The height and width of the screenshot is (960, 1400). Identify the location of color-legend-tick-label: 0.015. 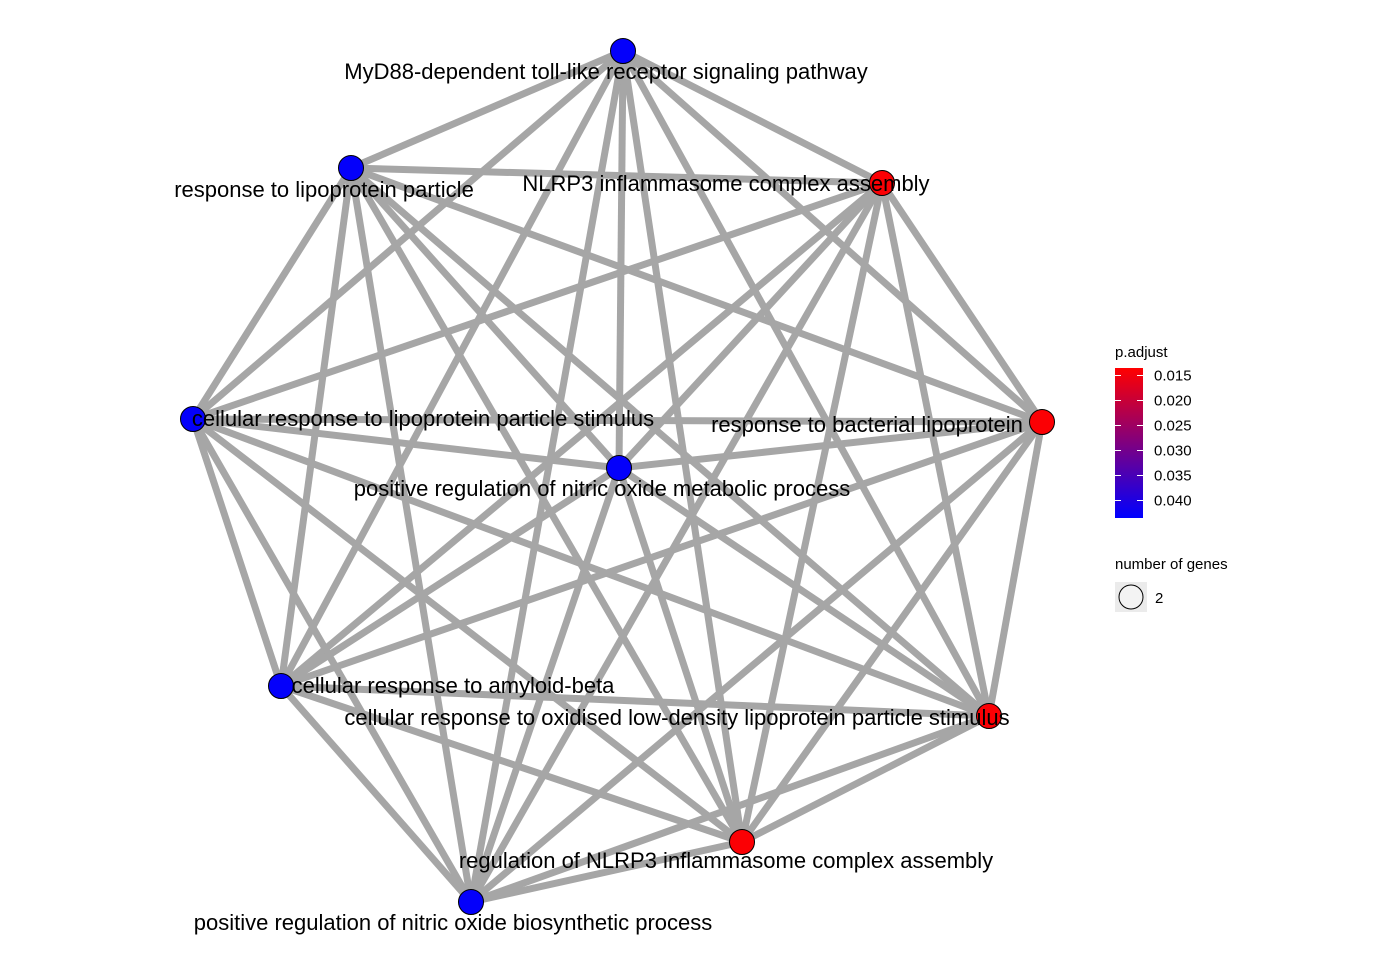
(1173, 376).